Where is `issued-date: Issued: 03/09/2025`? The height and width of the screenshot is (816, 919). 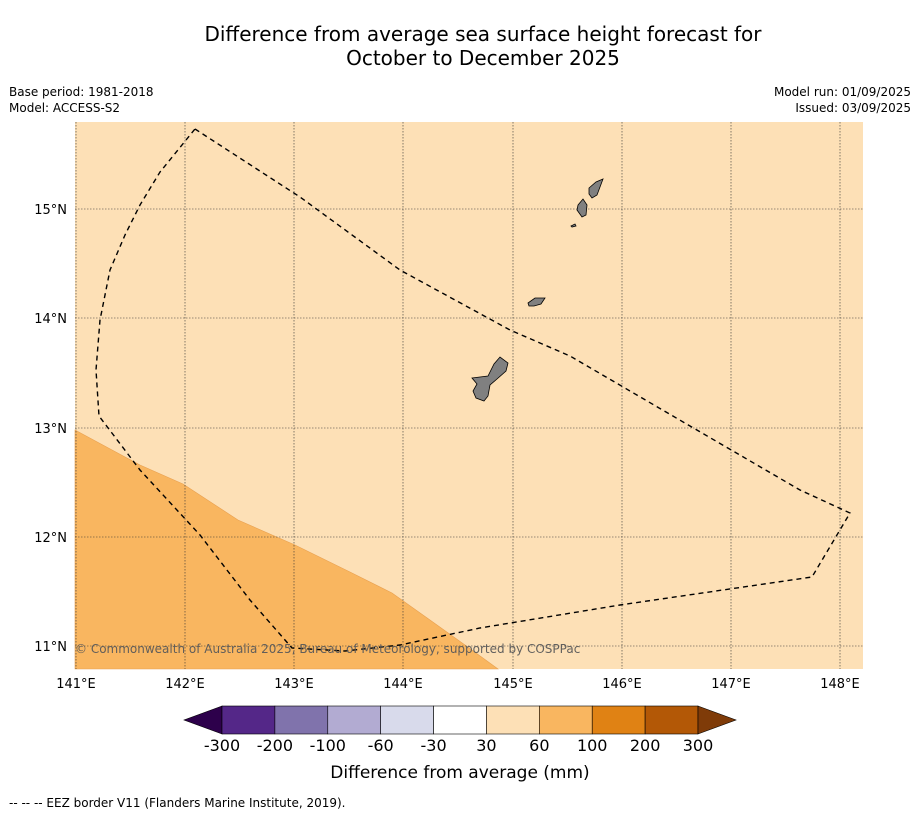 issued-date: Issued: 03/09/2025 is located at coordinates (853, 108).